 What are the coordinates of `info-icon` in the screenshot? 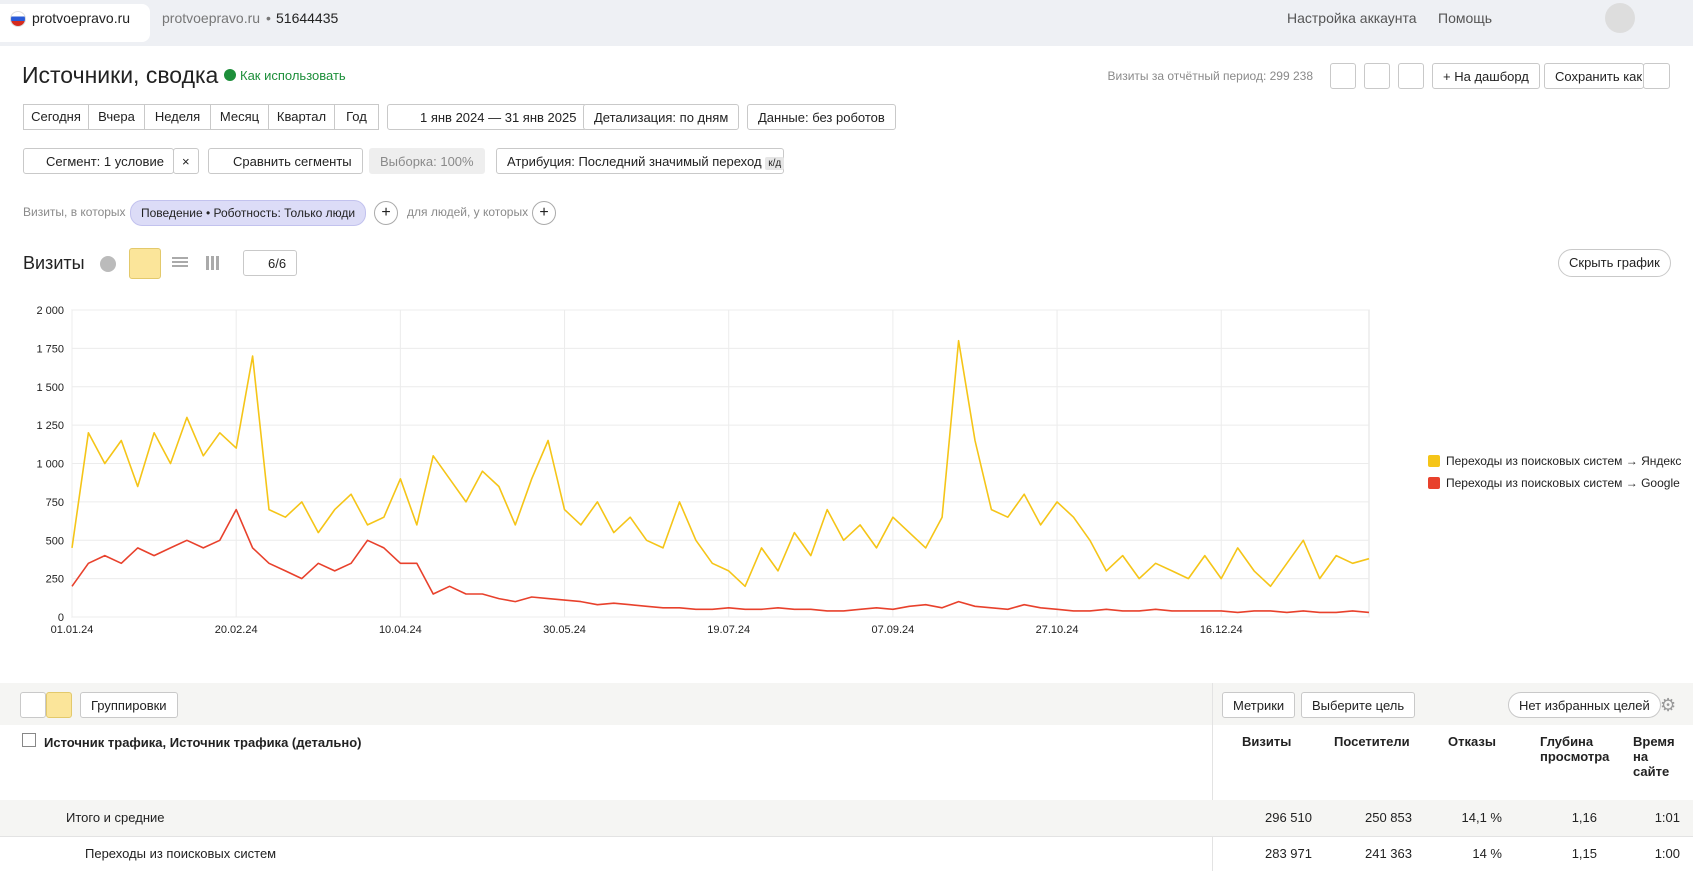 It's located at (230, 75).